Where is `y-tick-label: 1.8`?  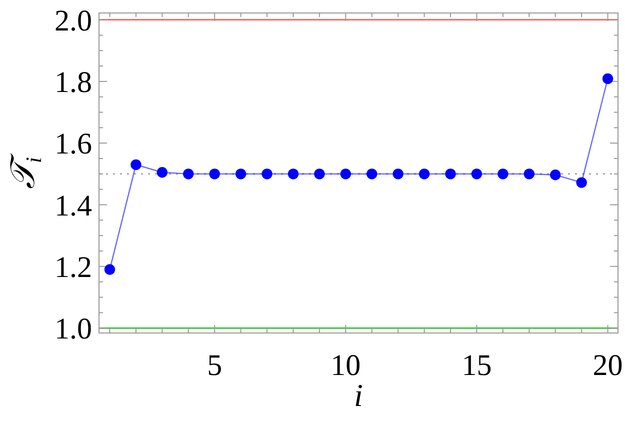
y-tick-label: 1.8 is located at coordinates (73, 82).